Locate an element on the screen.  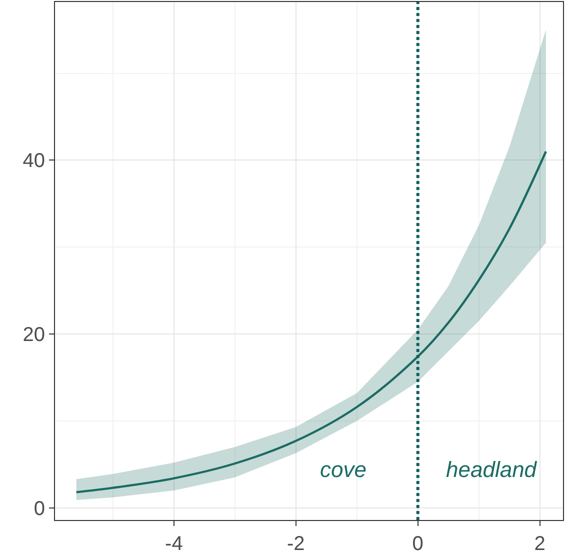
x-tick-label: -2 is located at coordinates (295, 544).